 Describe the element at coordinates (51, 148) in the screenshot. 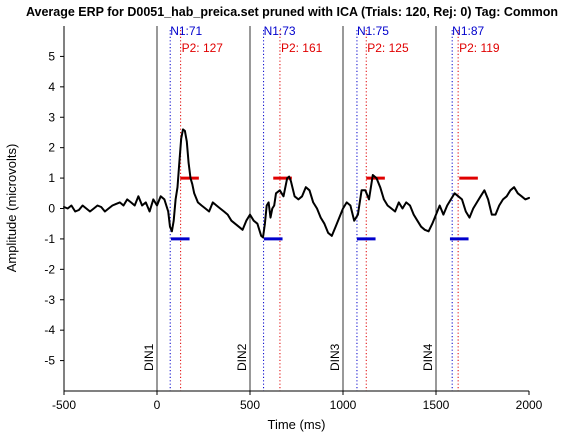

I see `y-tick-label: 2` at that location.